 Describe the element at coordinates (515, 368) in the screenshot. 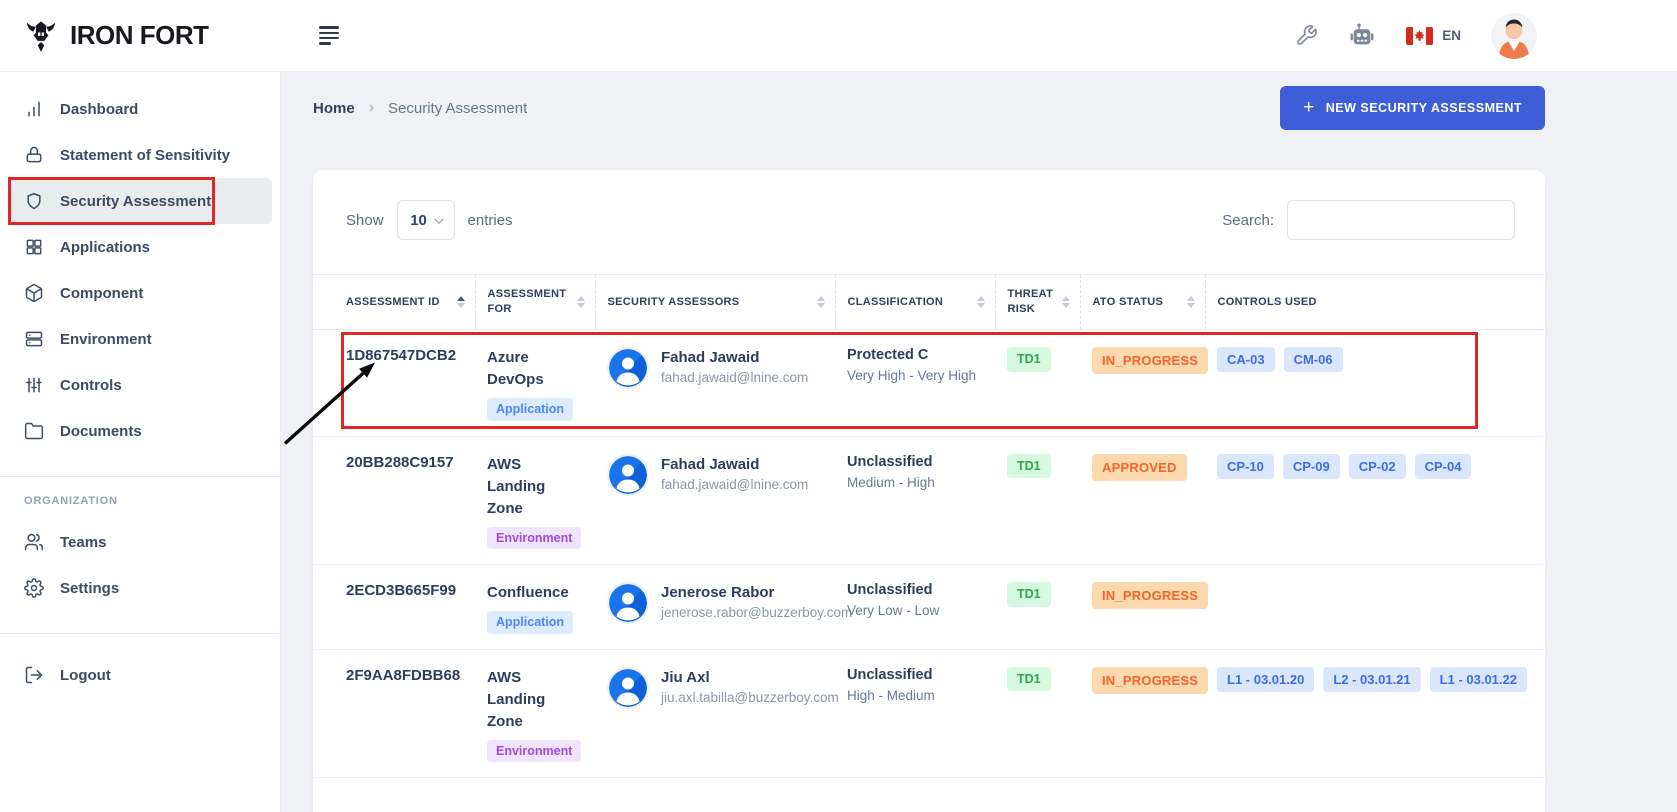

I see `assessment-for-name: Azure DevOps` at that location.